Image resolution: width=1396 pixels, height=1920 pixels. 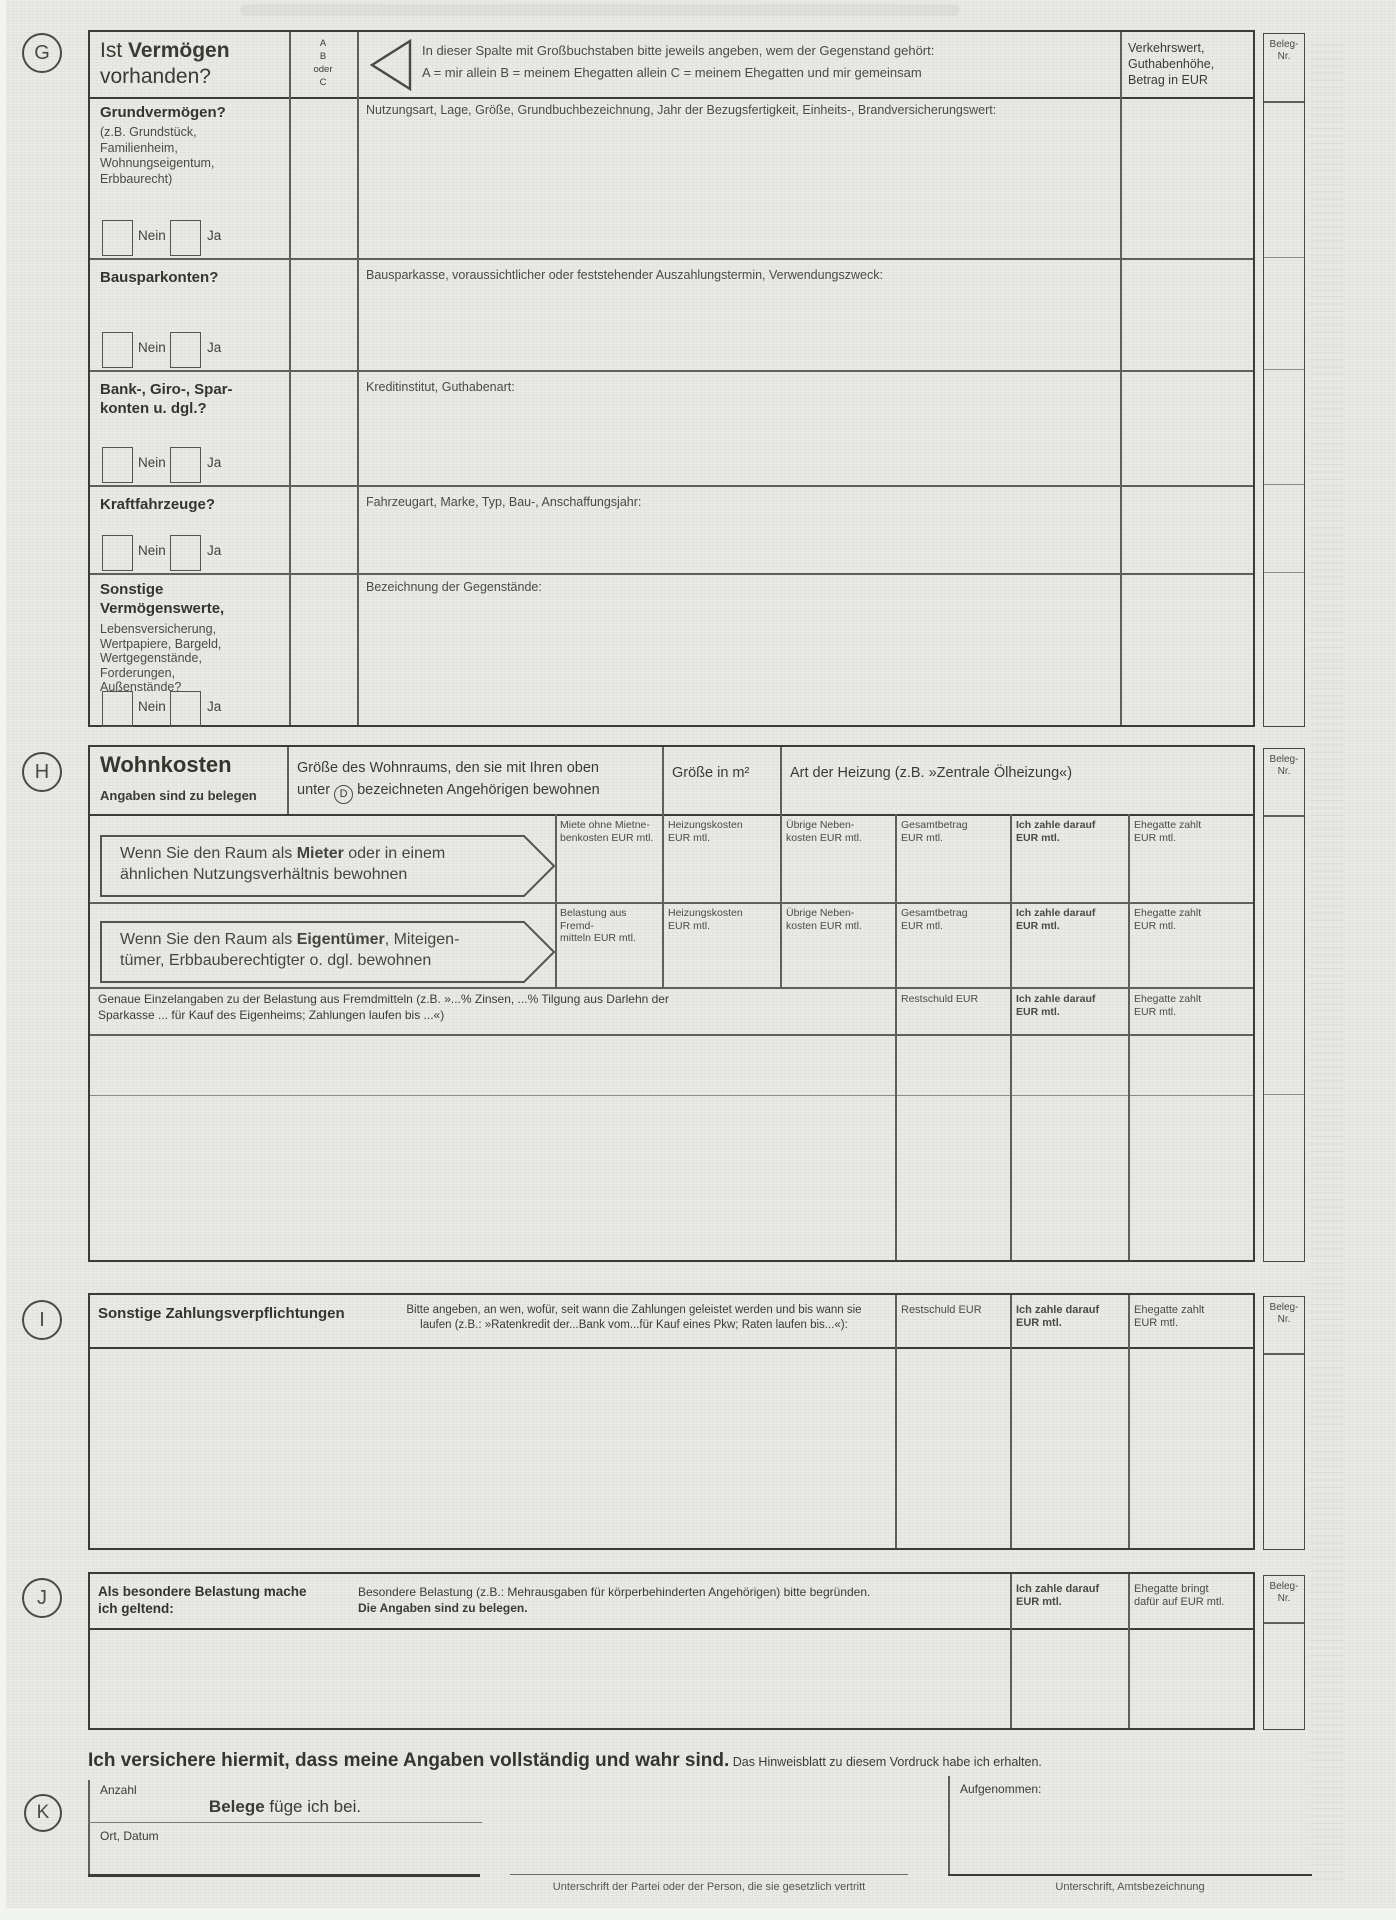 What do you see at coordinates (1017, 800) in the screenshot?
I see `field-heating` at bounding box center [1017, 800].